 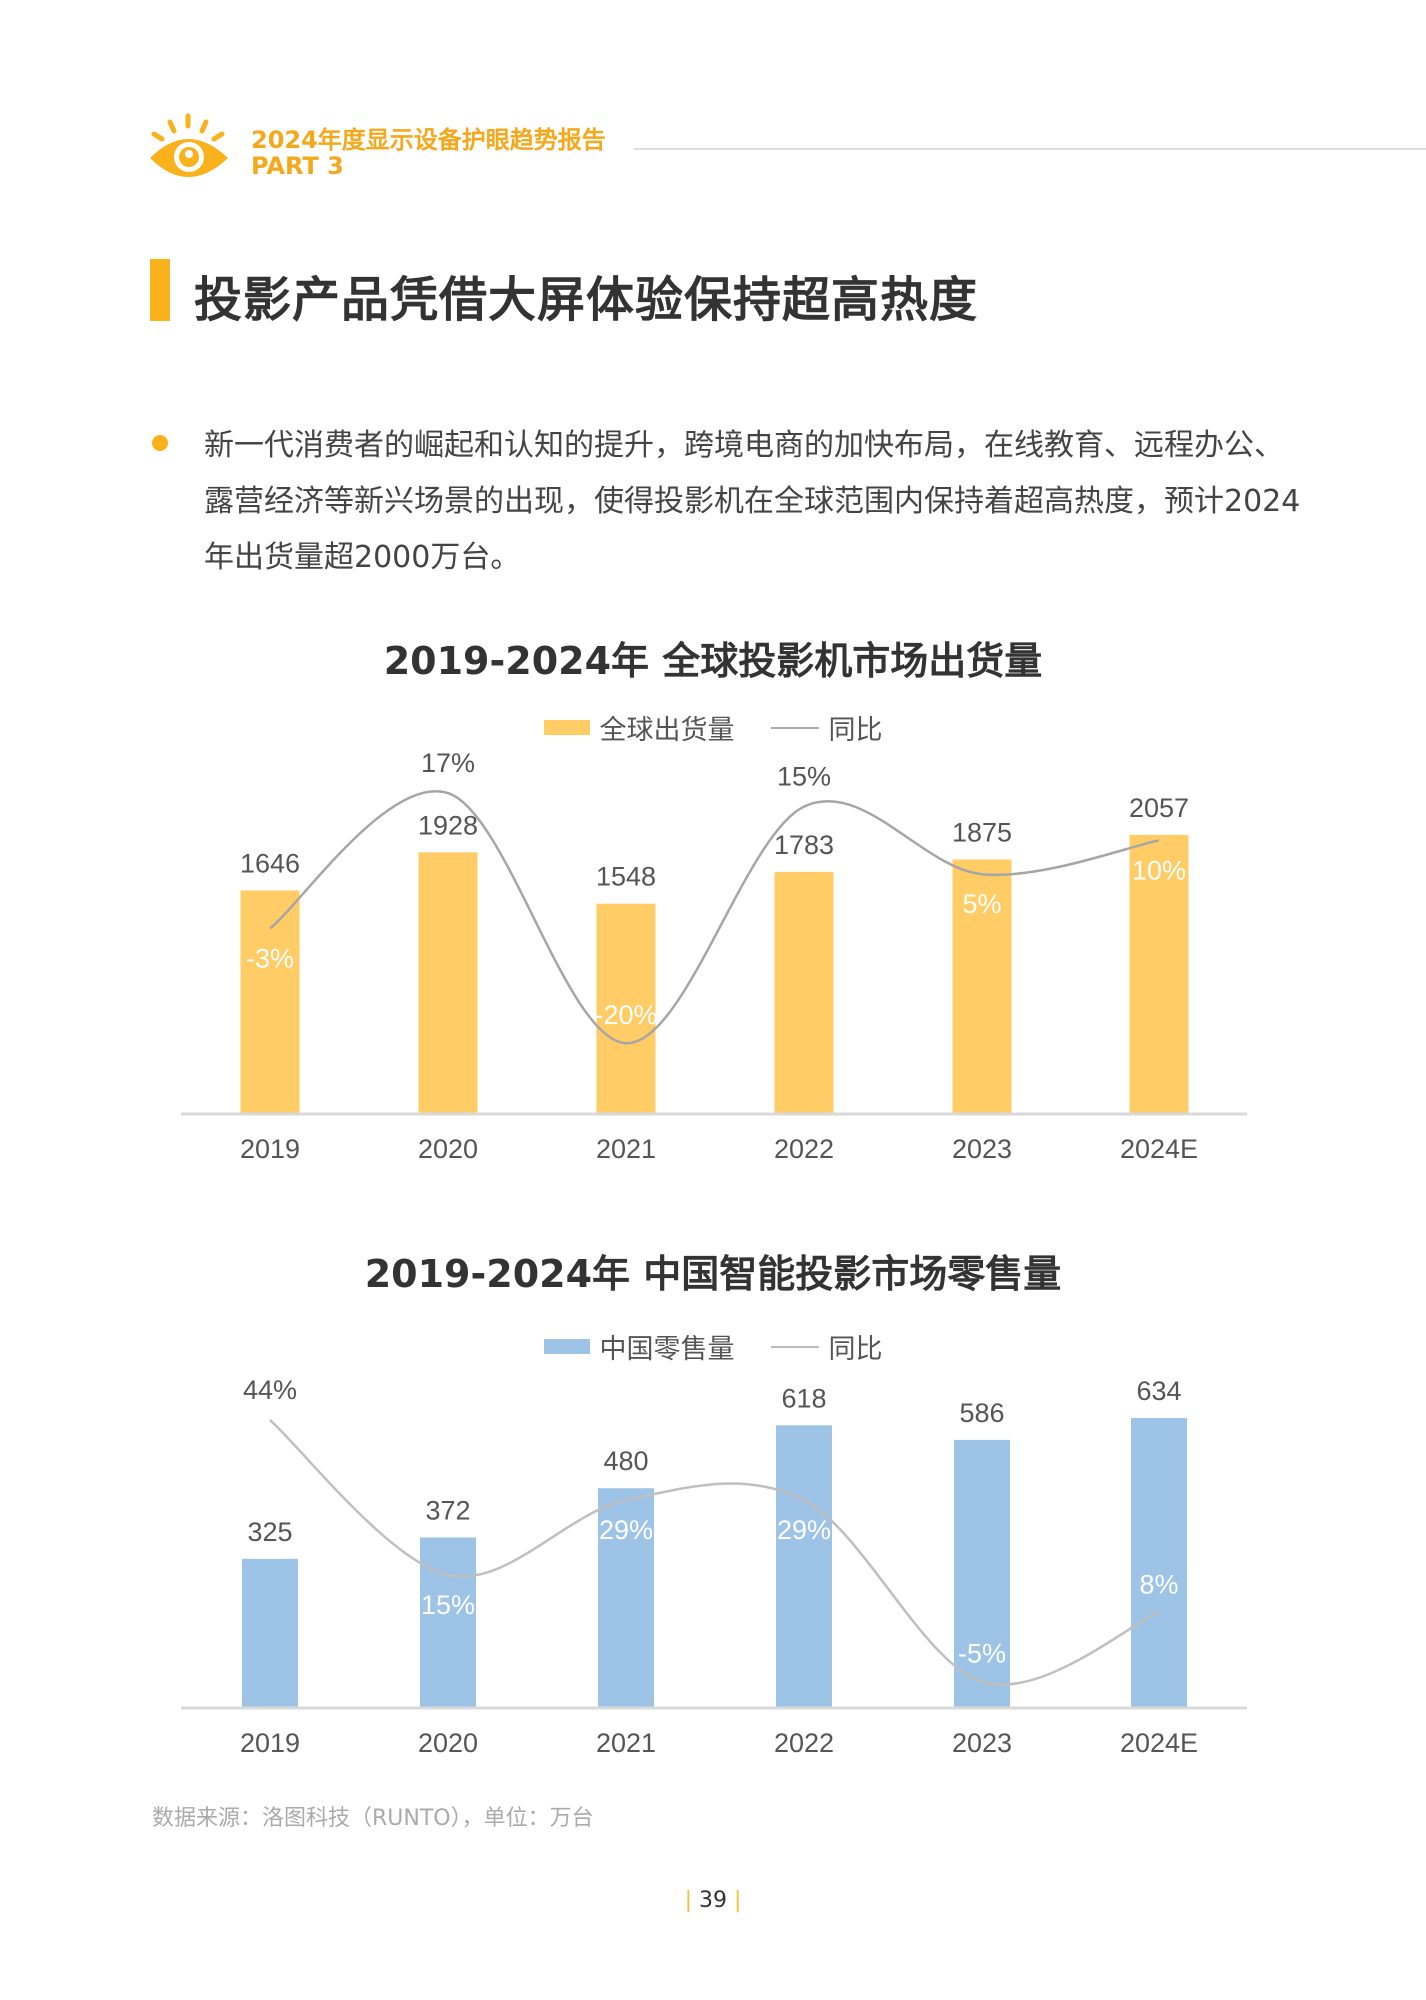 What do you see at coordinates (1159, 870) in the screenshot?
I see `yoy-label: 10%` at bounding box center [1159, 870].